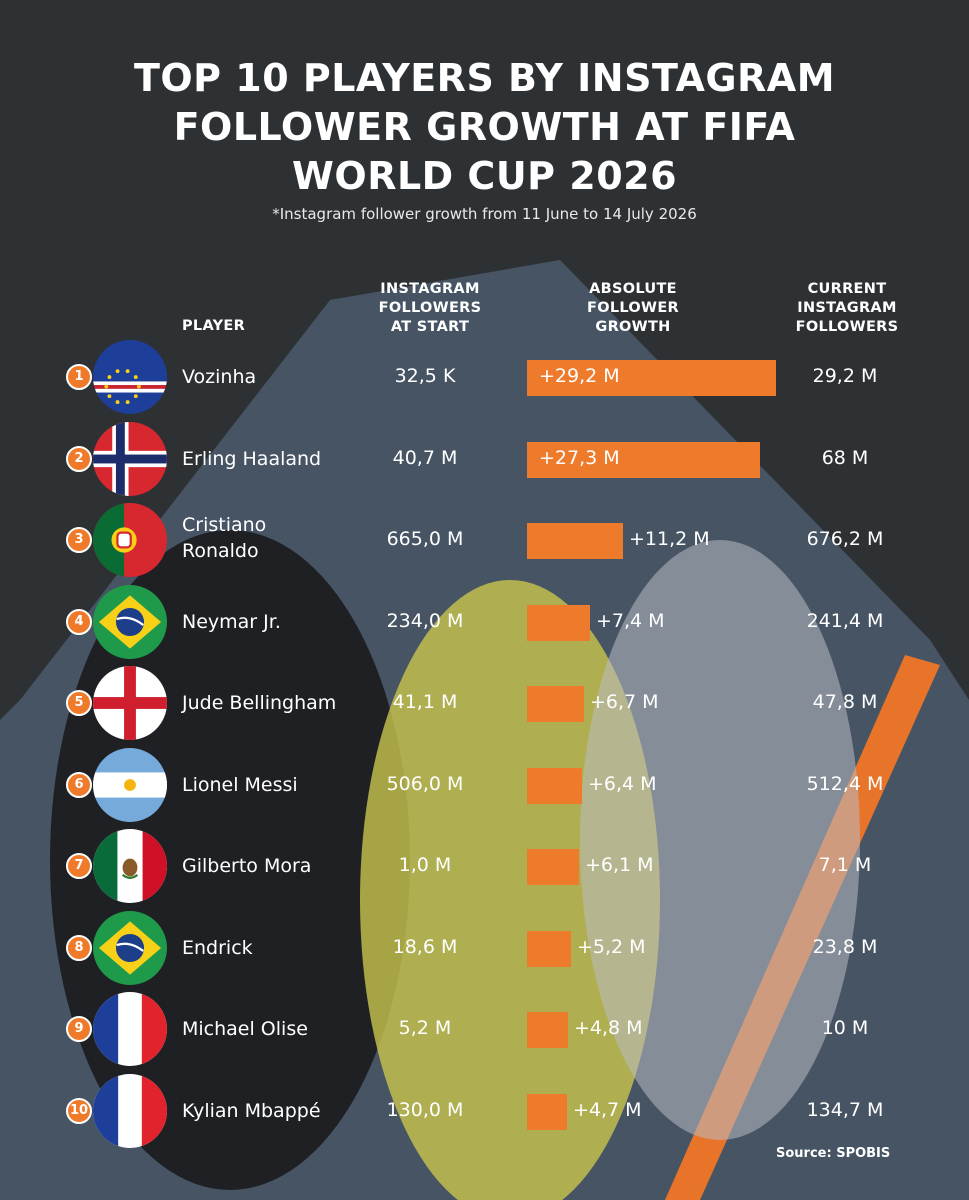 The height and width of the screenshot is (1200, 969). What do you see at coordinates (619, 865) in the screenshot?
I see `growth-label: +6,1 M` at bounding box center [619, 865].